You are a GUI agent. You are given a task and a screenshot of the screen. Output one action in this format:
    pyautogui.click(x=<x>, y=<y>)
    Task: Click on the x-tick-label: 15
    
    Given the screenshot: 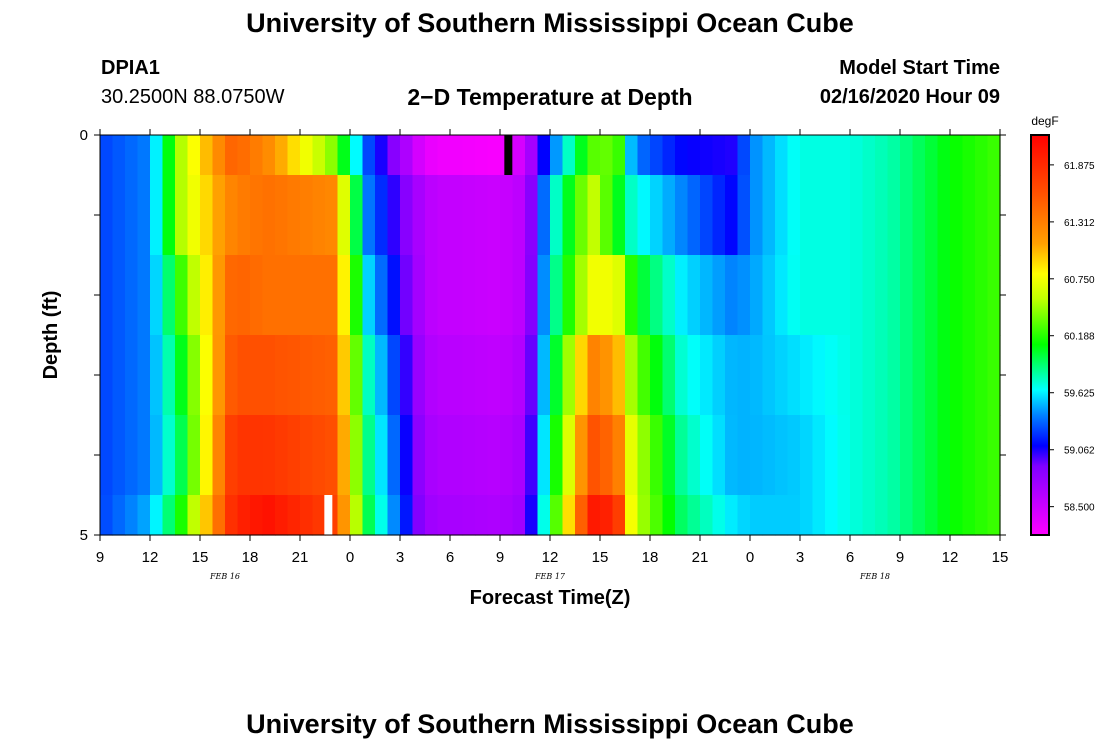 What is the action you would take?
    pyautogui.click(x=200, y=557)
    